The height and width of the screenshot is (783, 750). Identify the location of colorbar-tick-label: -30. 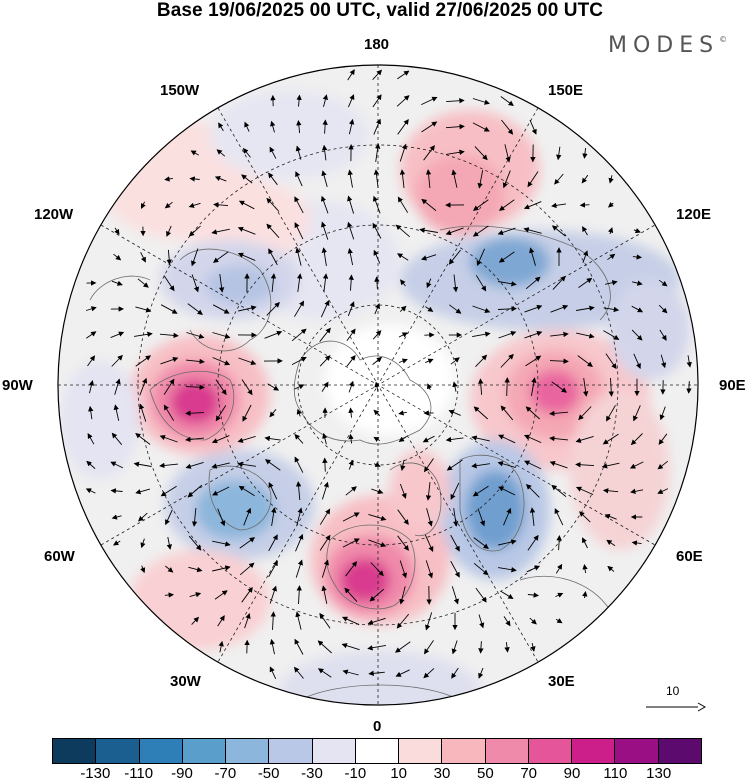
(312, 773).